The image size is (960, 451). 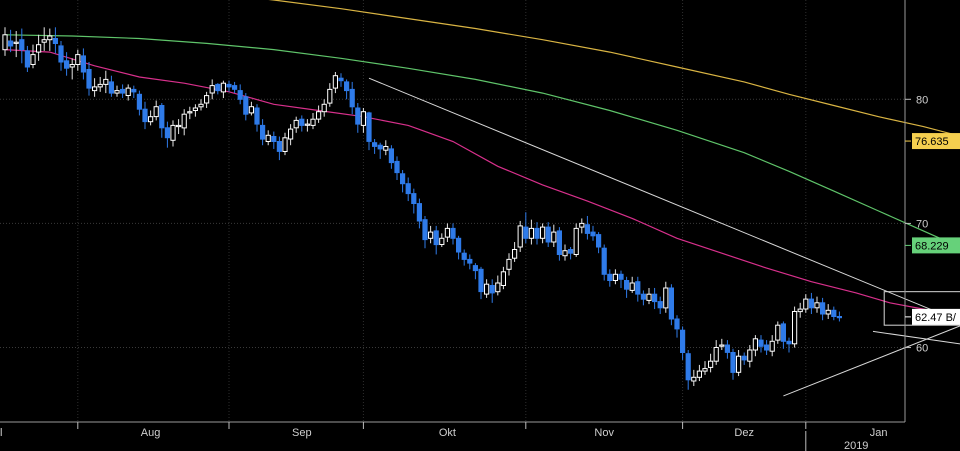 What do you see at coordinates (916, 337) in the screenshot?
I see `trendline` at bounding box center [916, 337].